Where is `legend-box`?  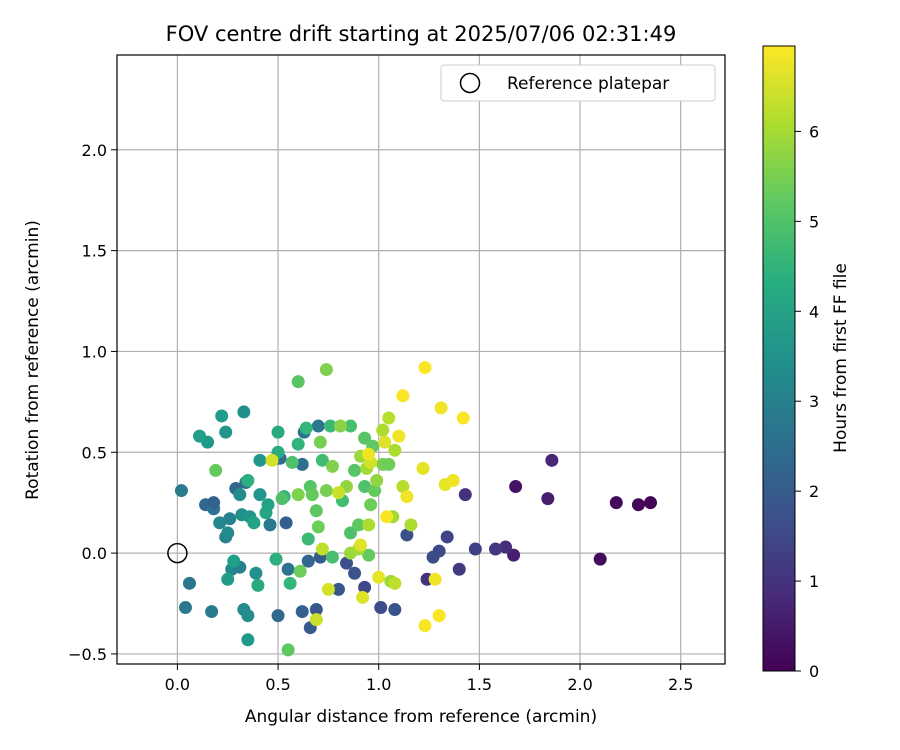 legend-box is located at coordinates (578, 83).